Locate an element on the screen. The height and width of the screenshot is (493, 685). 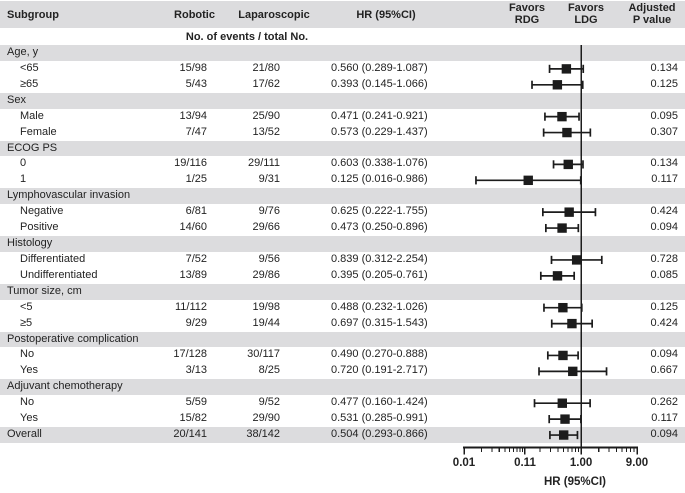
subgroup-label: Positive is located at coordinates (39, 227).